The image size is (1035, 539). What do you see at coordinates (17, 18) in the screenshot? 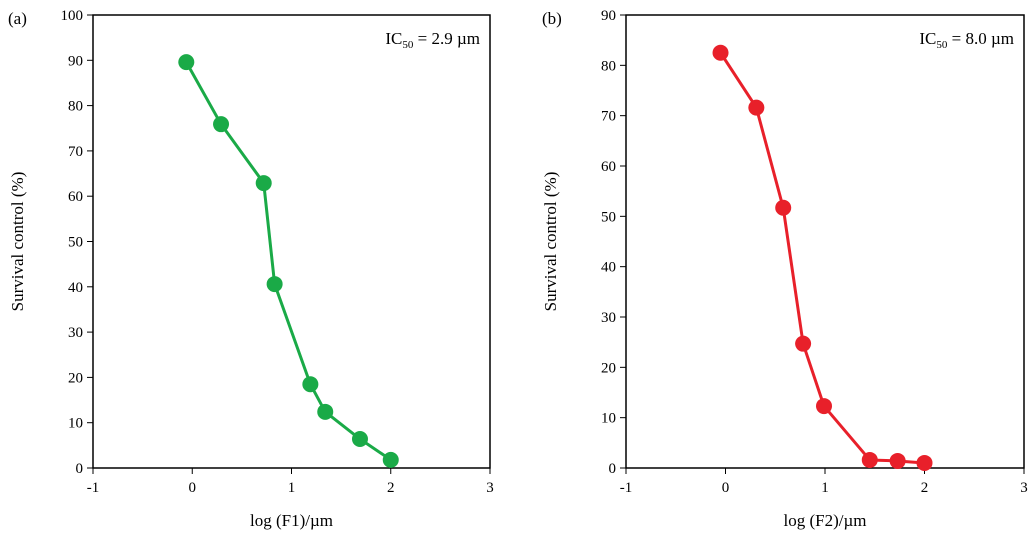
I see `panel-label: (a)` at bounding box center [17, 18].